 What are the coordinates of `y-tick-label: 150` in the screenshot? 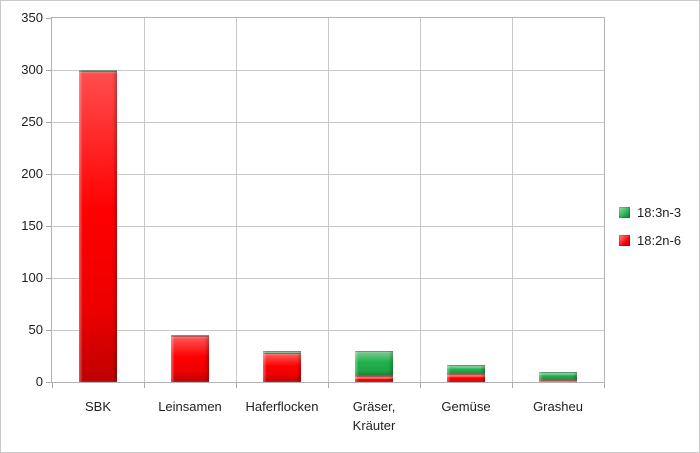 It's located at (32, 225).